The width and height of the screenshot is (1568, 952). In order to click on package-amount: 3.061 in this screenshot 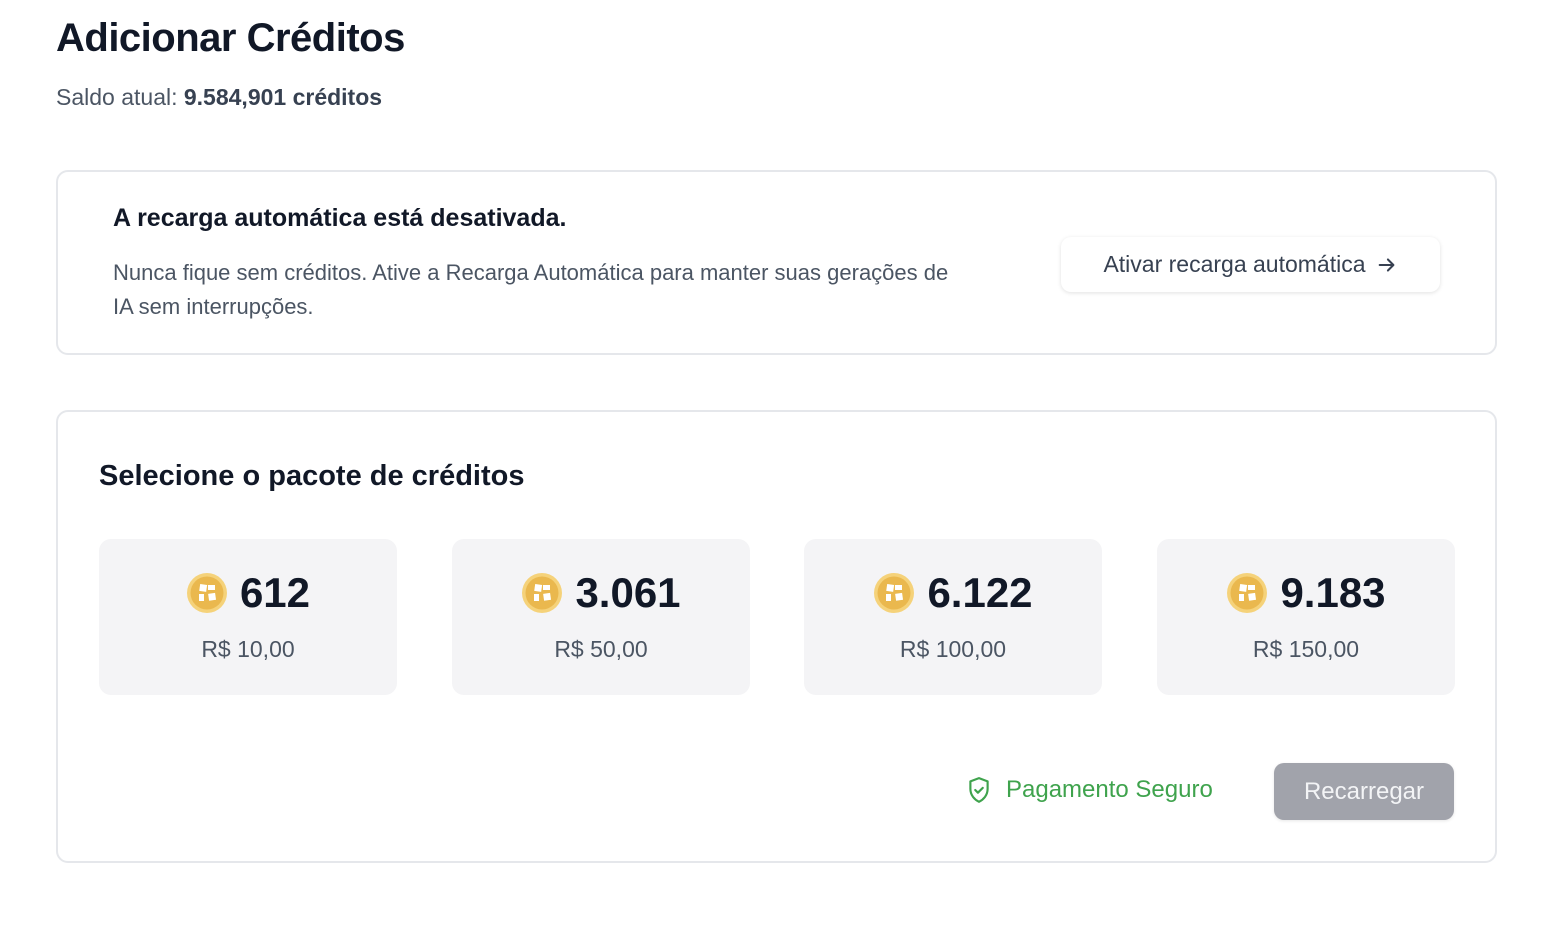, I will do `click(601, 593)`.